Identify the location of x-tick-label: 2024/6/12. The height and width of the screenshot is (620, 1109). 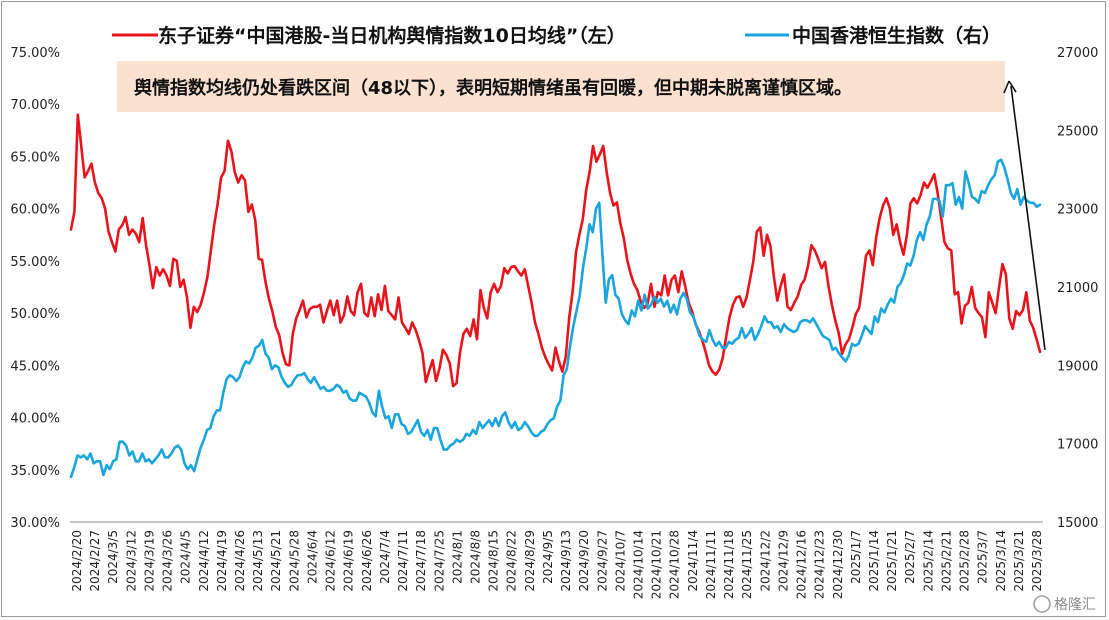
(331, 561).